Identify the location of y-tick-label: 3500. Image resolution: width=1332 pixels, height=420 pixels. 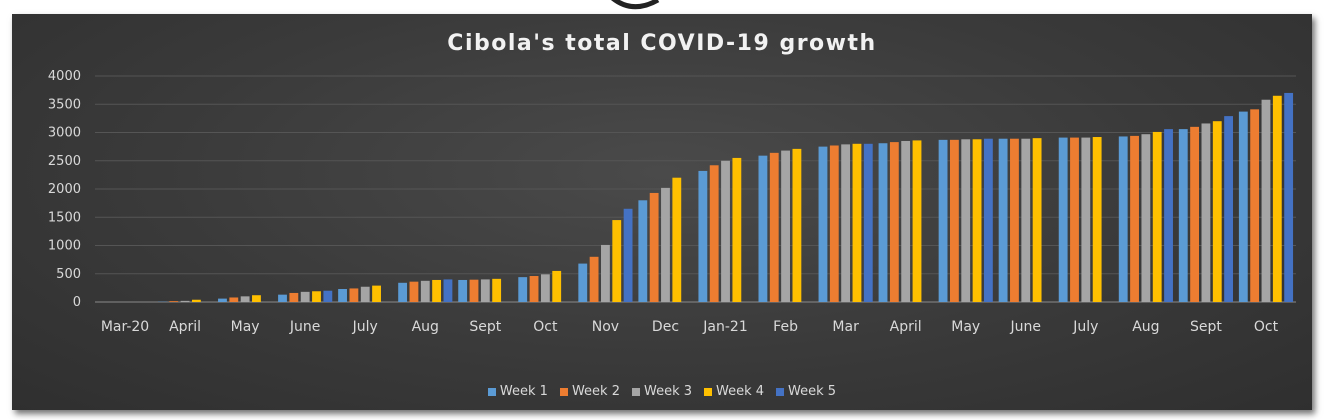
(64, 104).